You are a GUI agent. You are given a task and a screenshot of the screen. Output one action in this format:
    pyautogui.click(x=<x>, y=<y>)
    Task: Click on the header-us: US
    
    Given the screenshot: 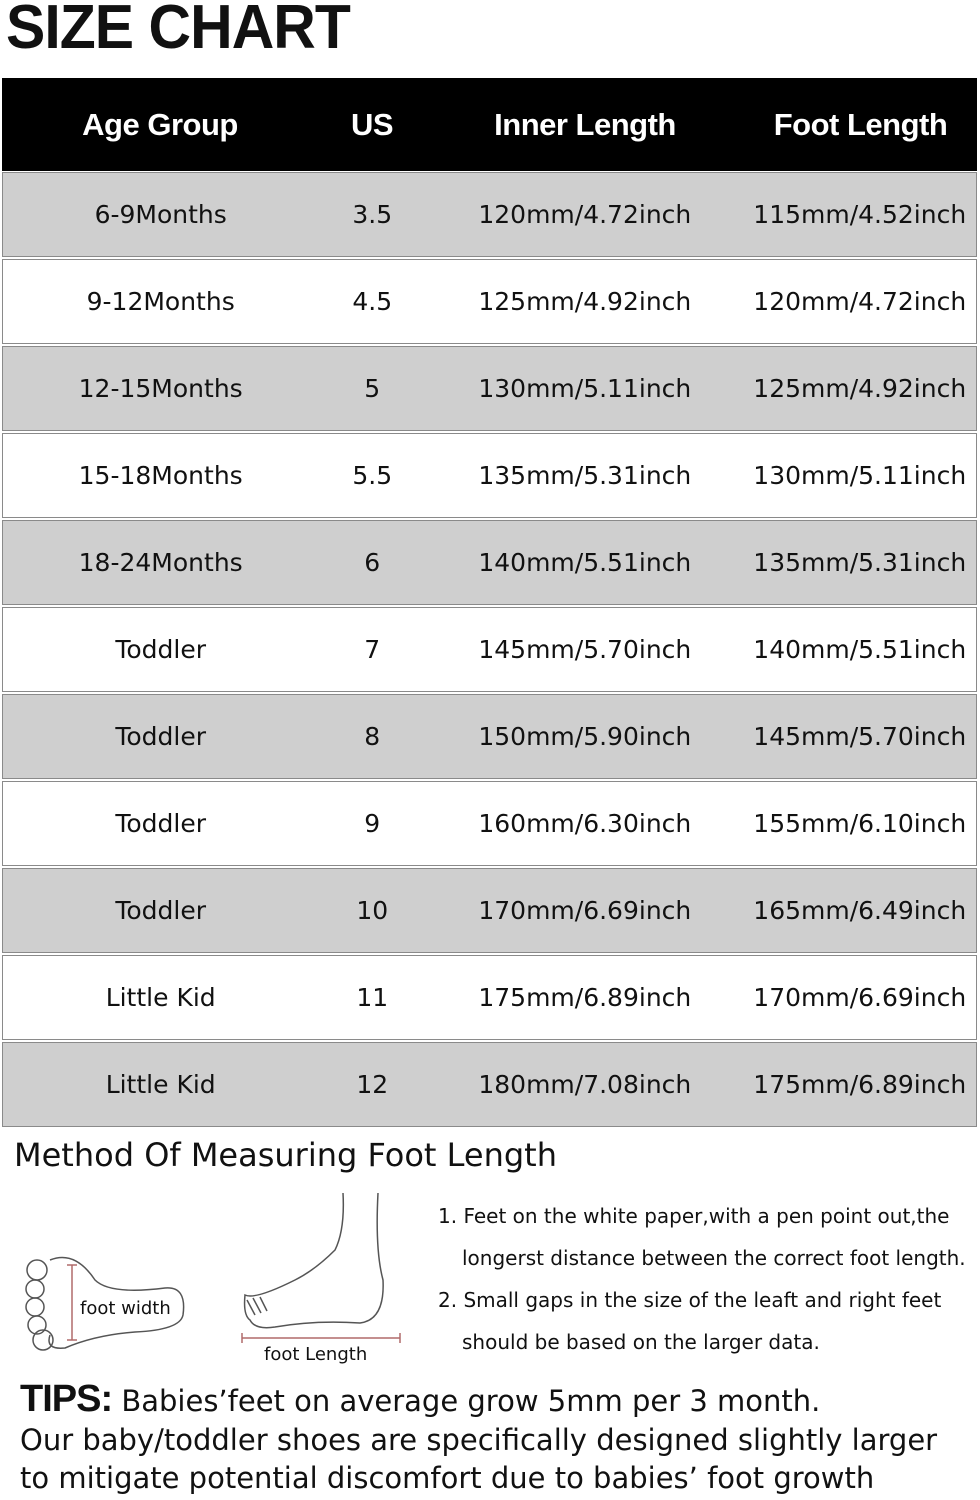 What is the action you would take?
    pyautogui.click(x=372, y=124)
    